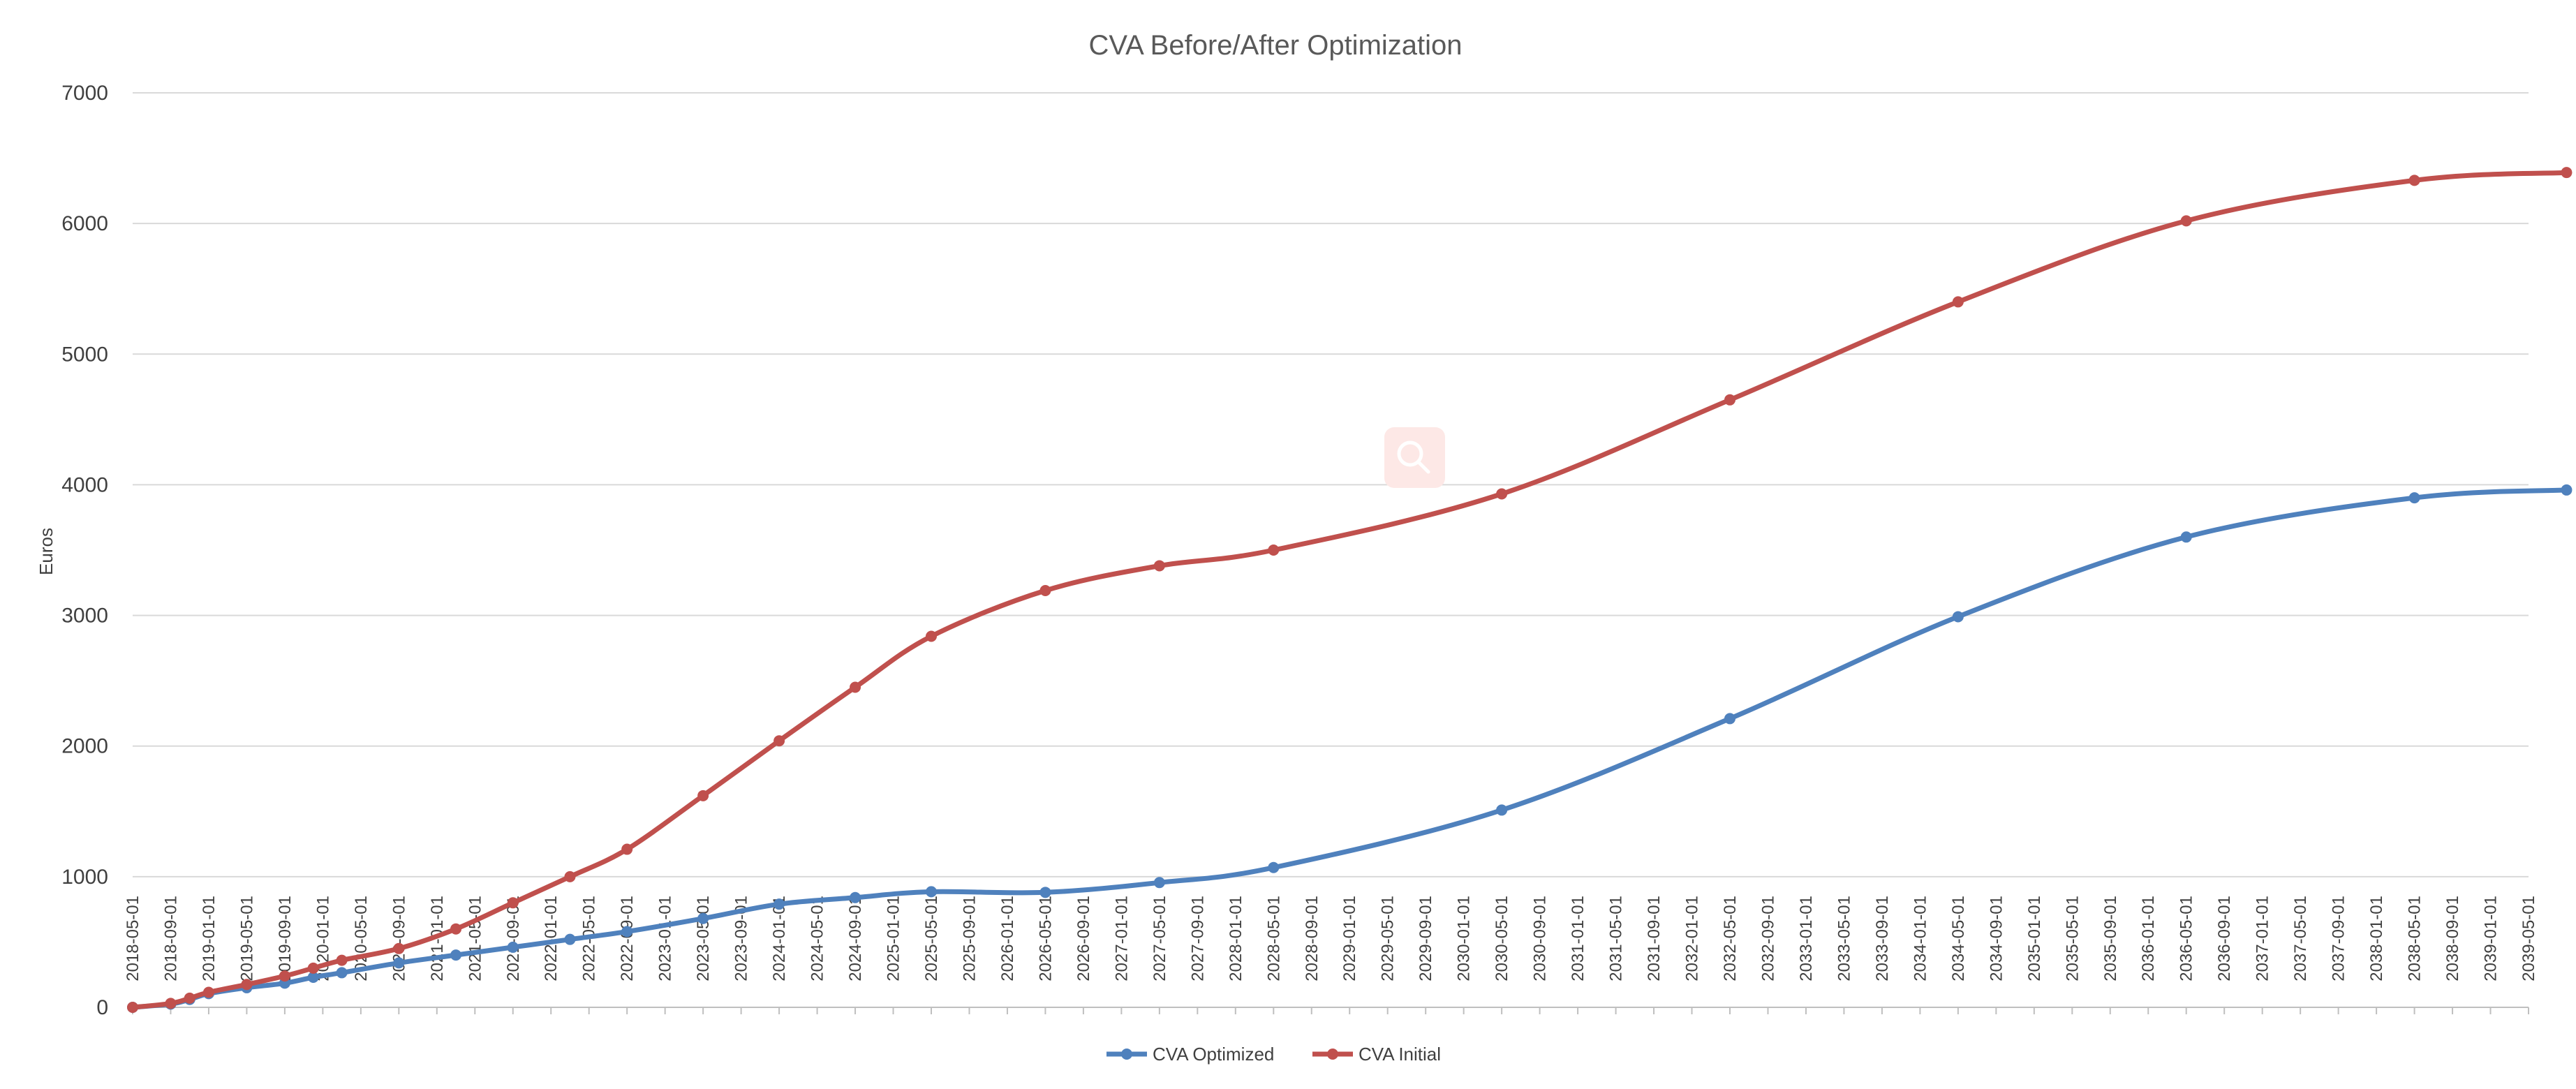 The height and width of the screenshot is (1089, 2576). What do you see at coordinates (1425, 938) in the screenshot?
I see `x-tick-label: 2029-09-01` at bounding box center [1425, 938].